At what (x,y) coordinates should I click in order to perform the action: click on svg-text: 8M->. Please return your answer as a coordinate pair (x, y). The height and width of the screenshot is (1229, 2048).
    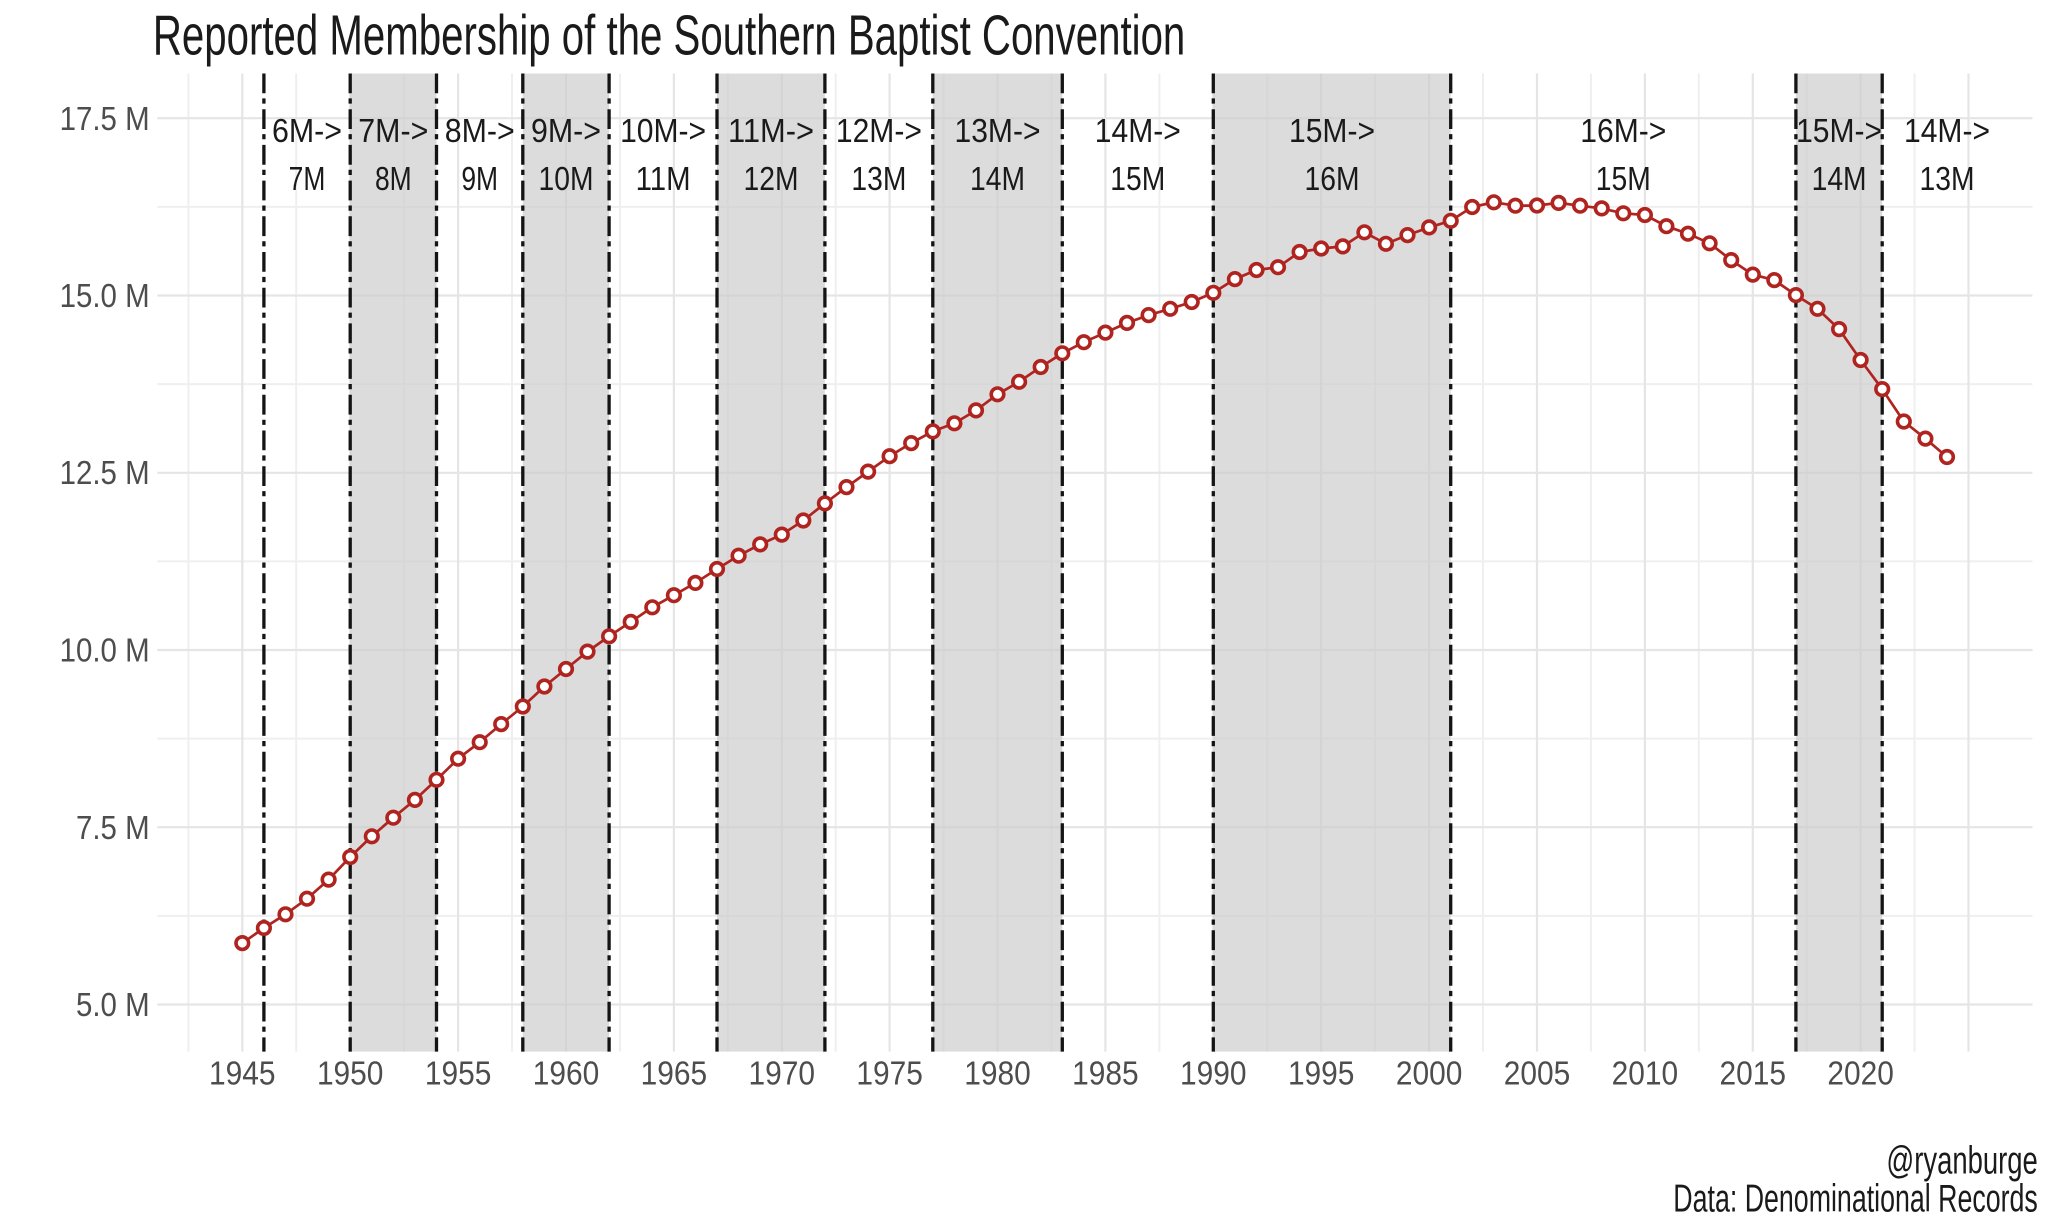
    Looking at the image, I should click on (480, 130).